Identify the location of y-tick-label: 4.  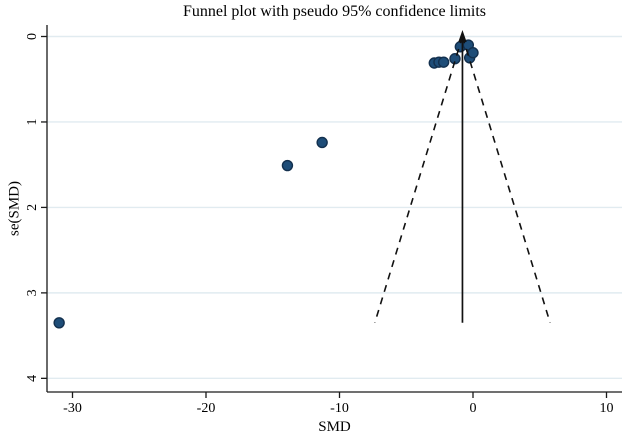
(32, 378).